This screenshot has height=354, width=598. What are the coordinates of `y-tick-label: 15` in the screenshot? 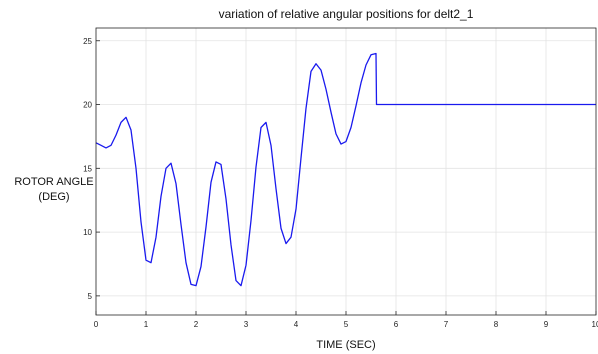 It's located at (87, 168).